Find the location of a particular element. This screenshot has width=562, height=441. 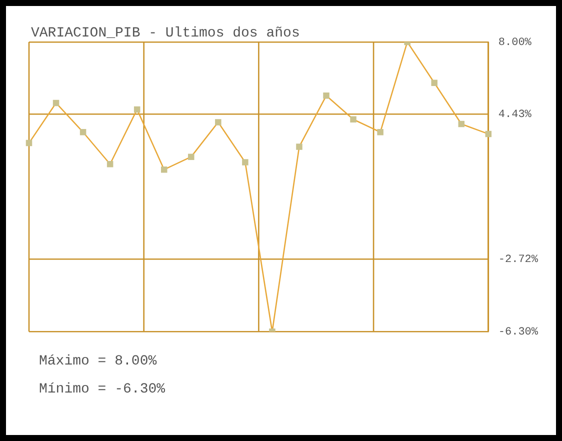

text: Mínimo = -6.30% is located at coordinates (102, 389).